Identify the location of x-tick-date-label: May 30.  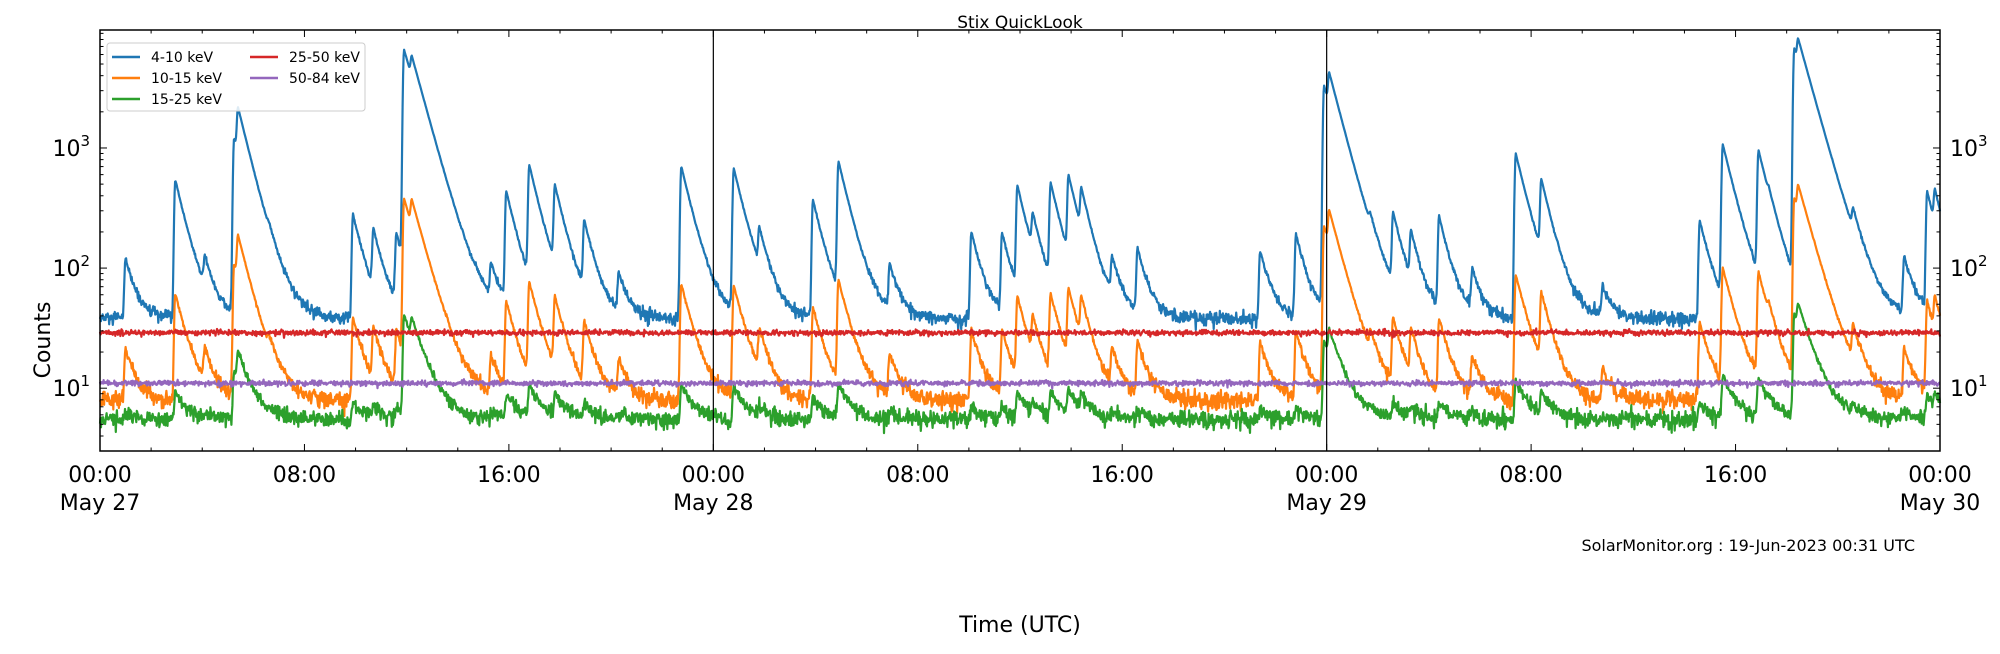
(1940, 503).